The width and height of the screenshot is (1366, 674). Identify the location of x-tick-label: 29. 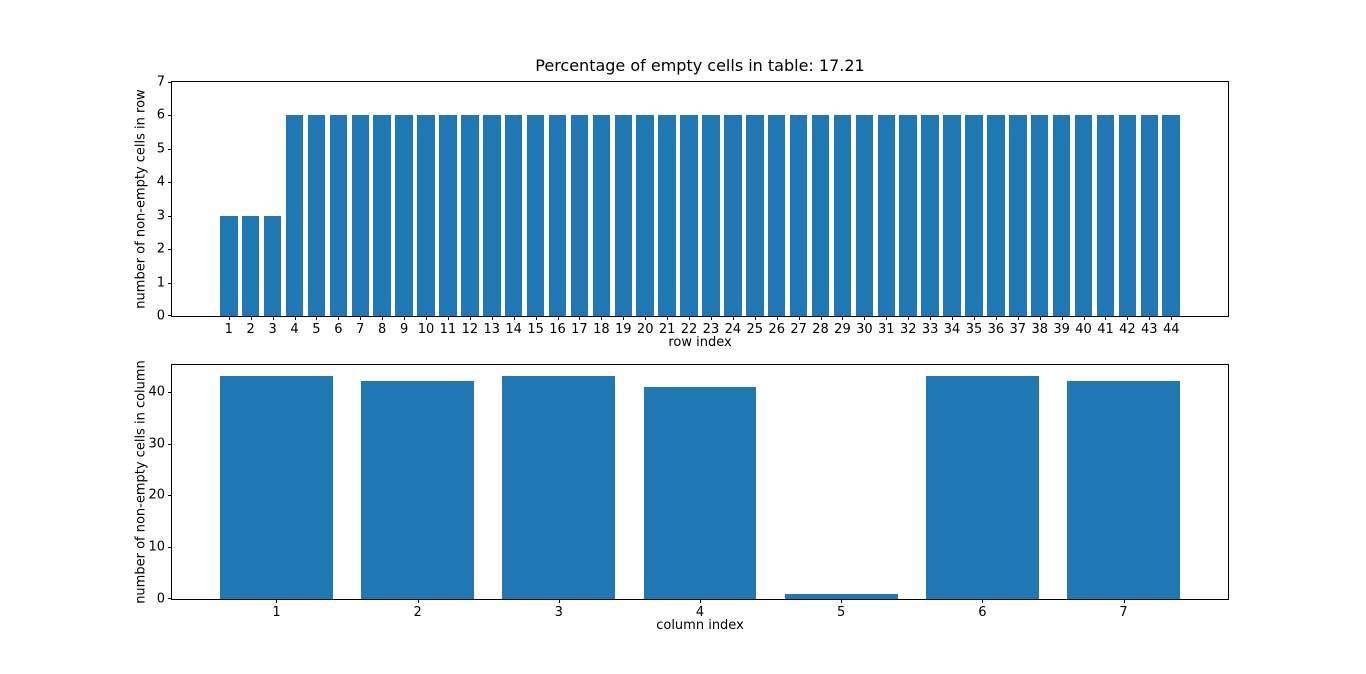
(842, 329).